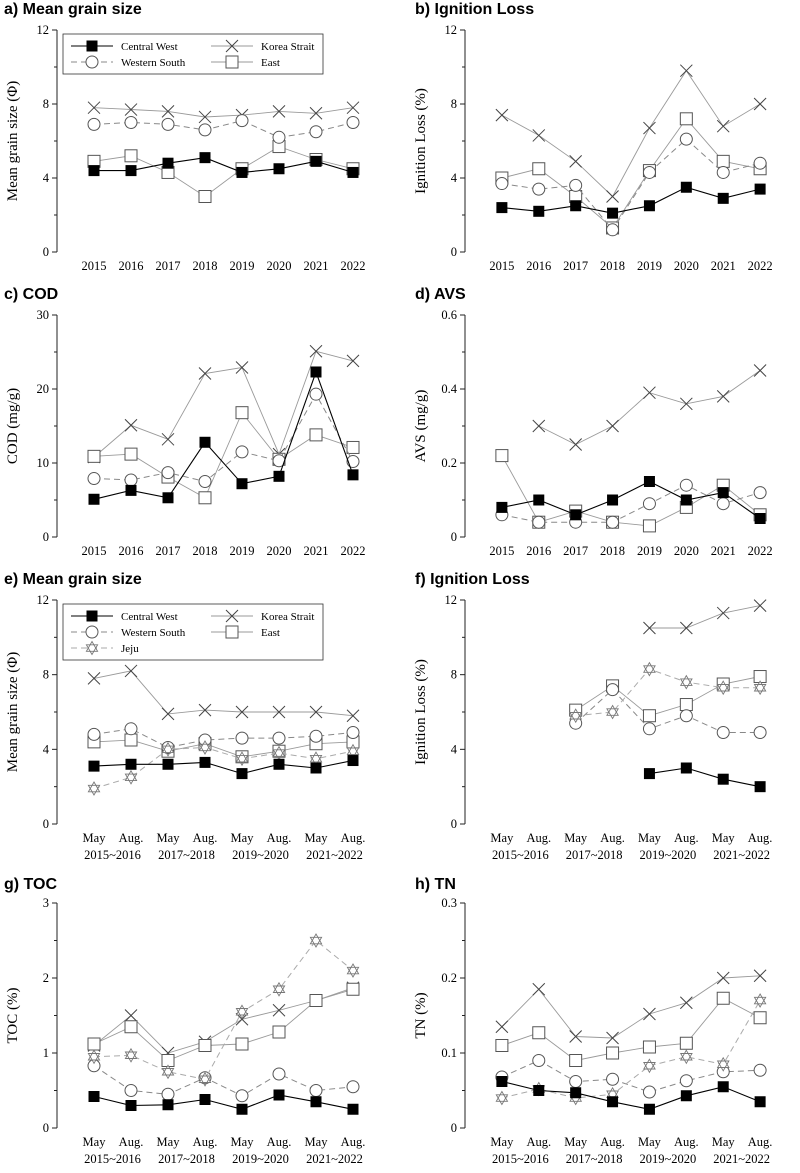 The image size is (800, 1173). Describe the element at coordinates (760, 551) in the screenshot. I see `x-tick-label: 2022` at that location.